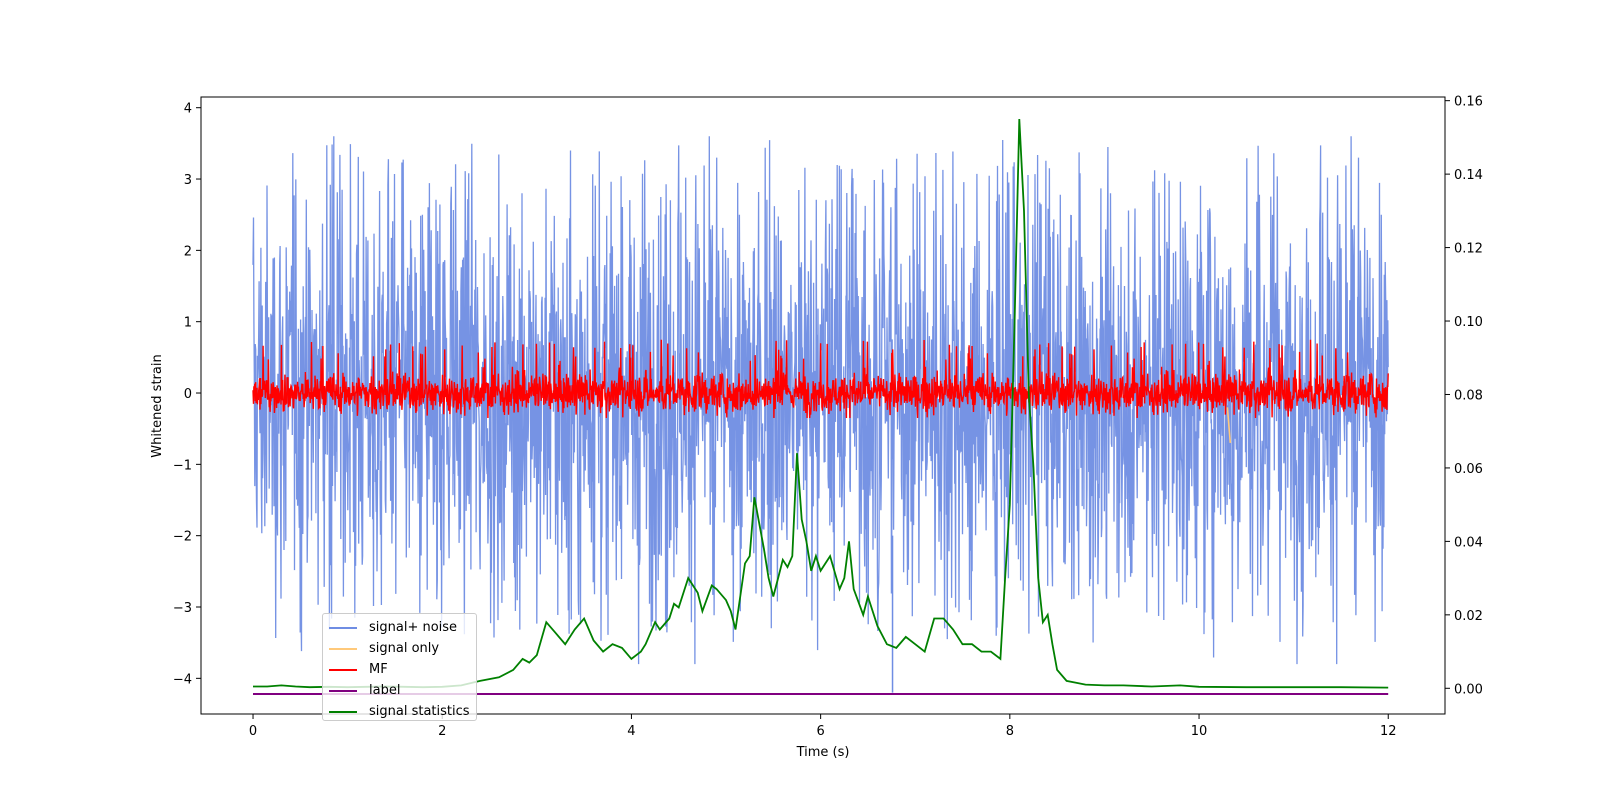 This screenshot has width=1600, height=800. Describe the element at coordinates (820, 379) in the screenshot. I see `series-mf` at that location.